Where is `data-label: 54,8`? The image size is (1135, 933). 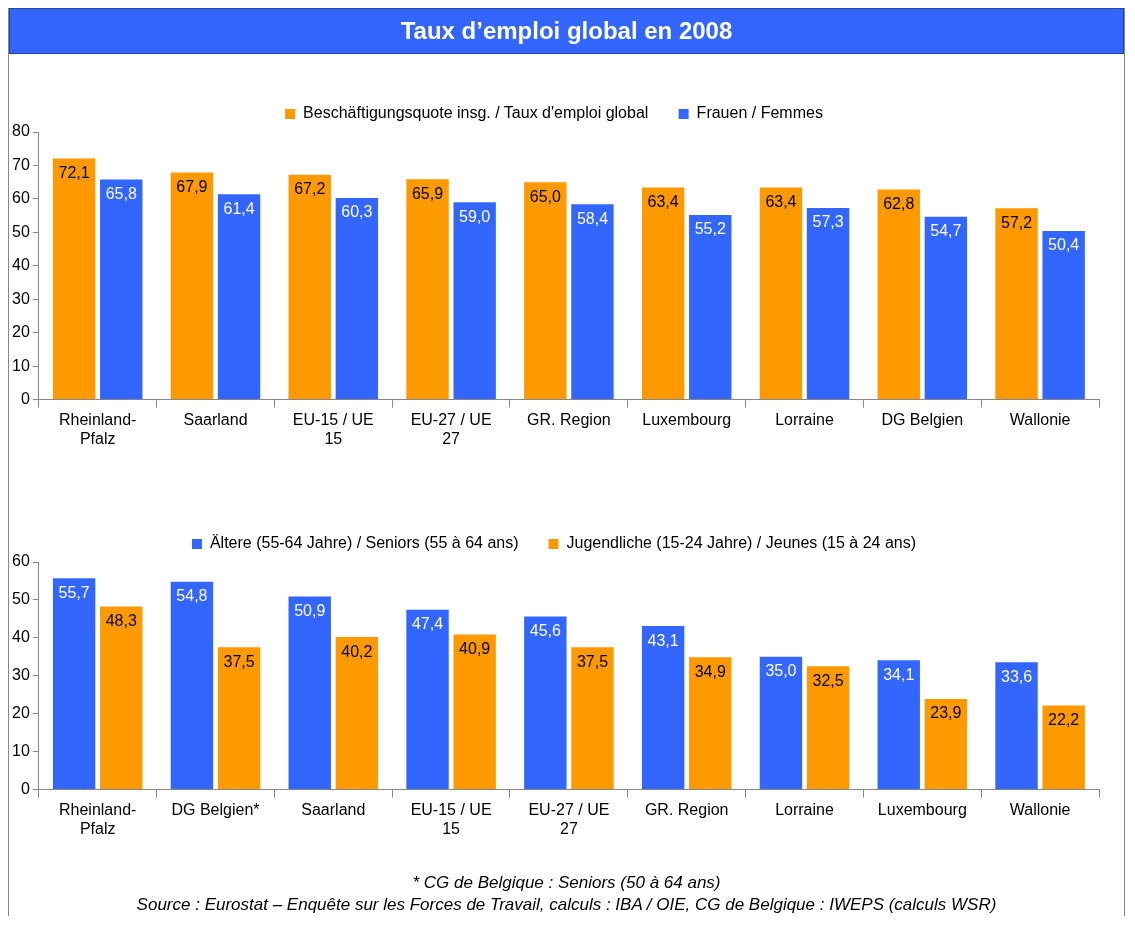 data-label: 54,8 is located at coordinates (192, 596).